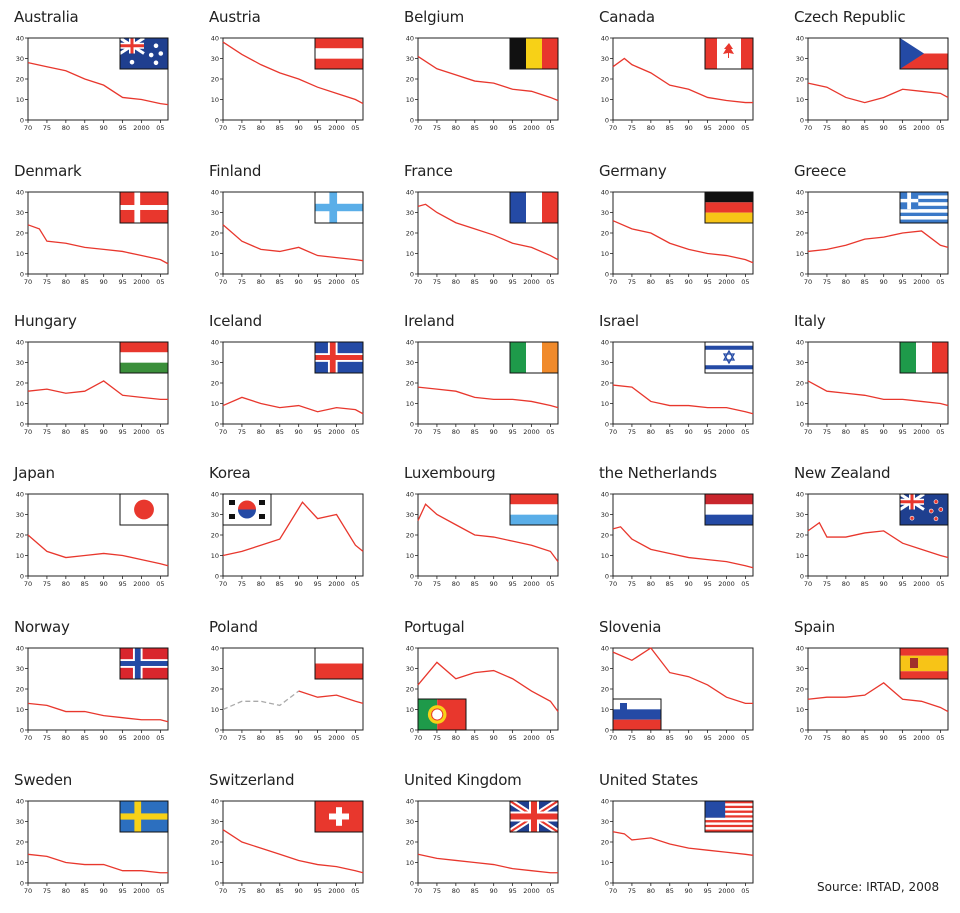 The height and width of the screenshot is (913, 960). Describe the element at coordinates (45, 321) in the screenshot. I see `chart-title: Hungary` at that location.